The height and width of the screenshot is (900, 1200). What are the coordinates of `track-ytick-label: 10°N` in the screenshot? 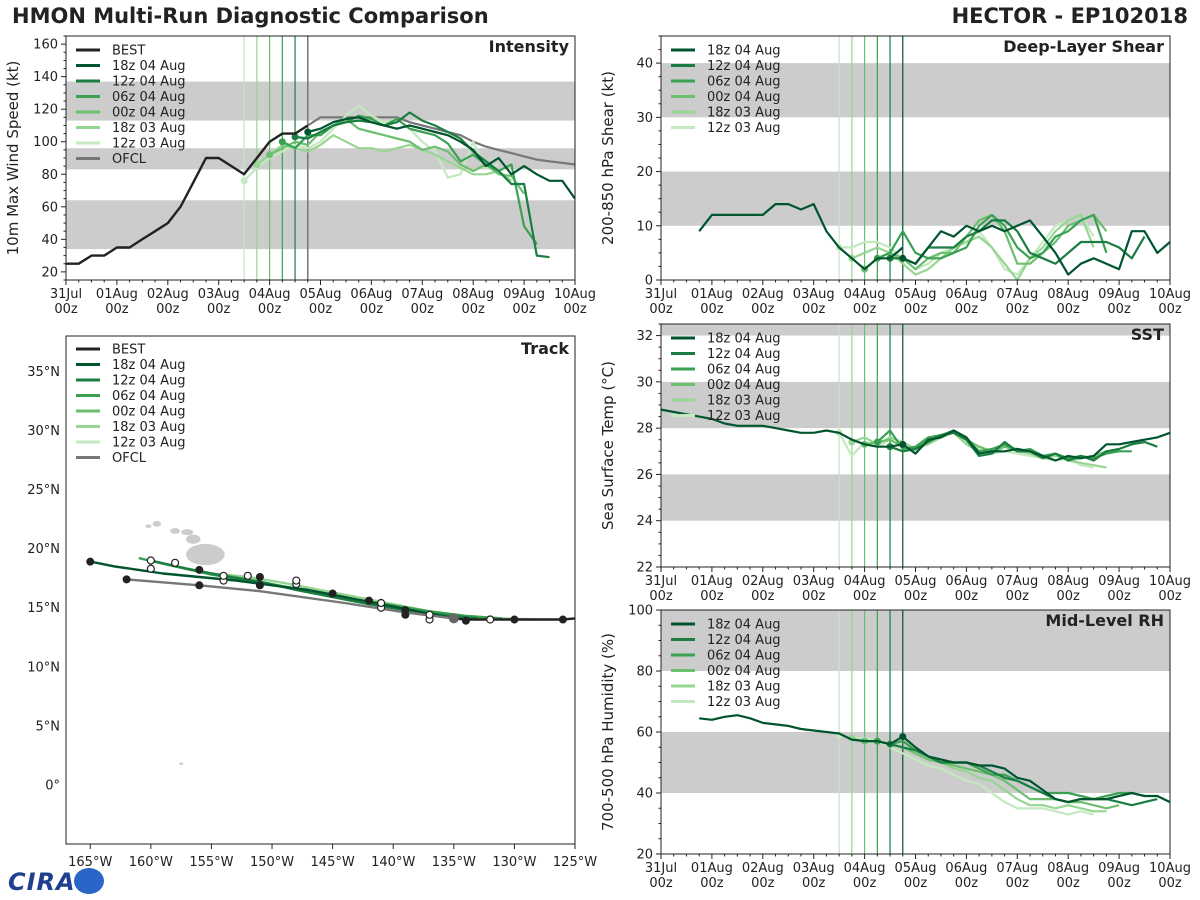 It's located at (43, 667).